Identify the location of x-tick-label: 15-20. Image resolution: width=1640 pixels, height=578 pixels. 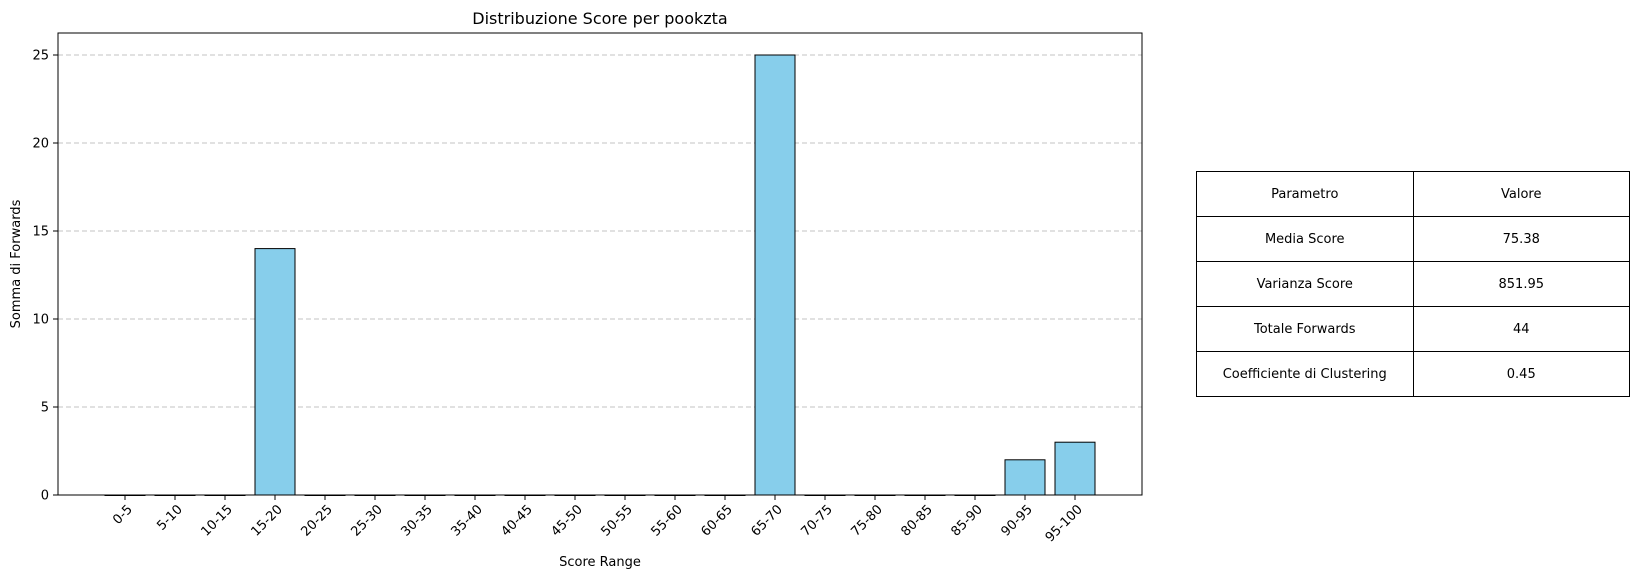
(267, 520).